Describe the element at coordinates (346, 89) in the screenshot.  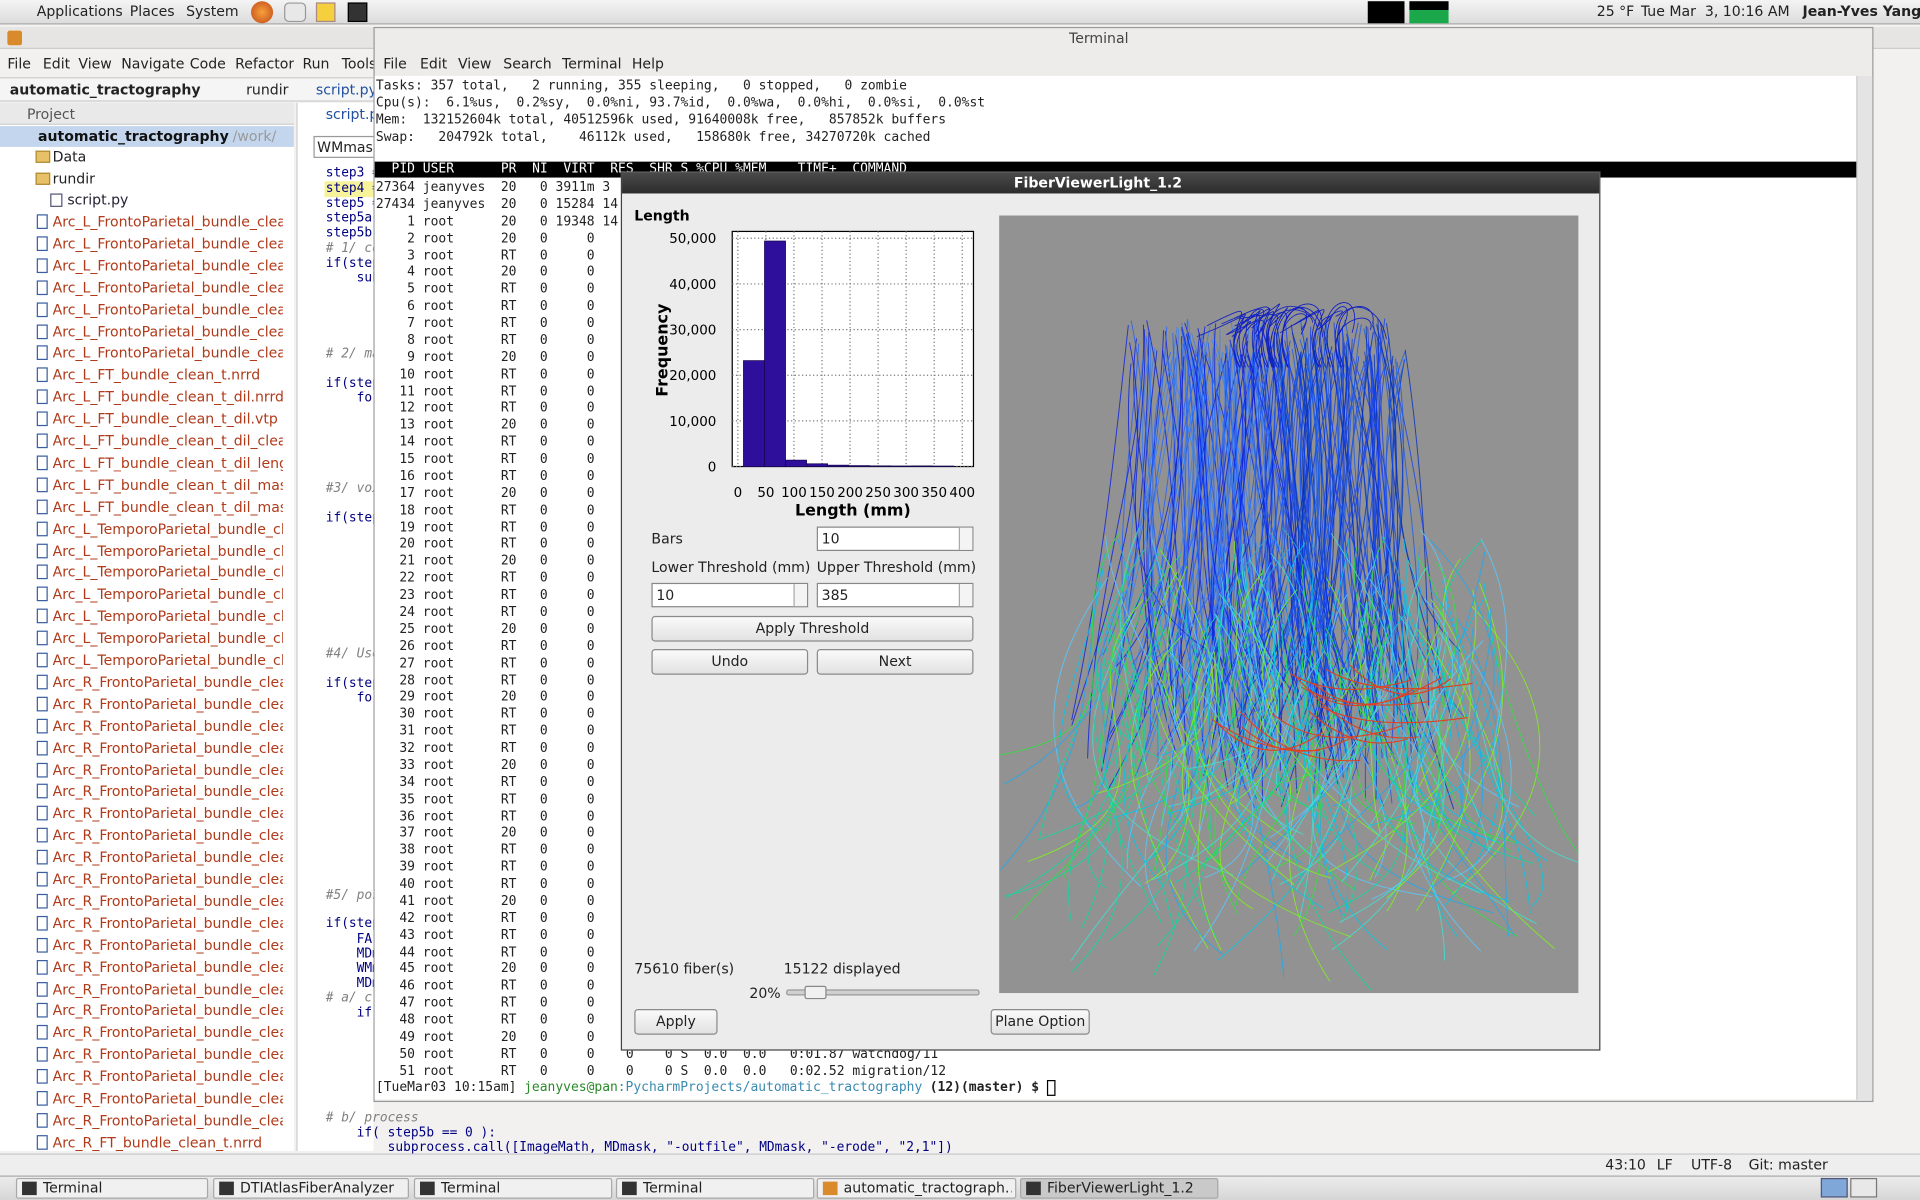
I see `breadcrumb: script.py` at that location.